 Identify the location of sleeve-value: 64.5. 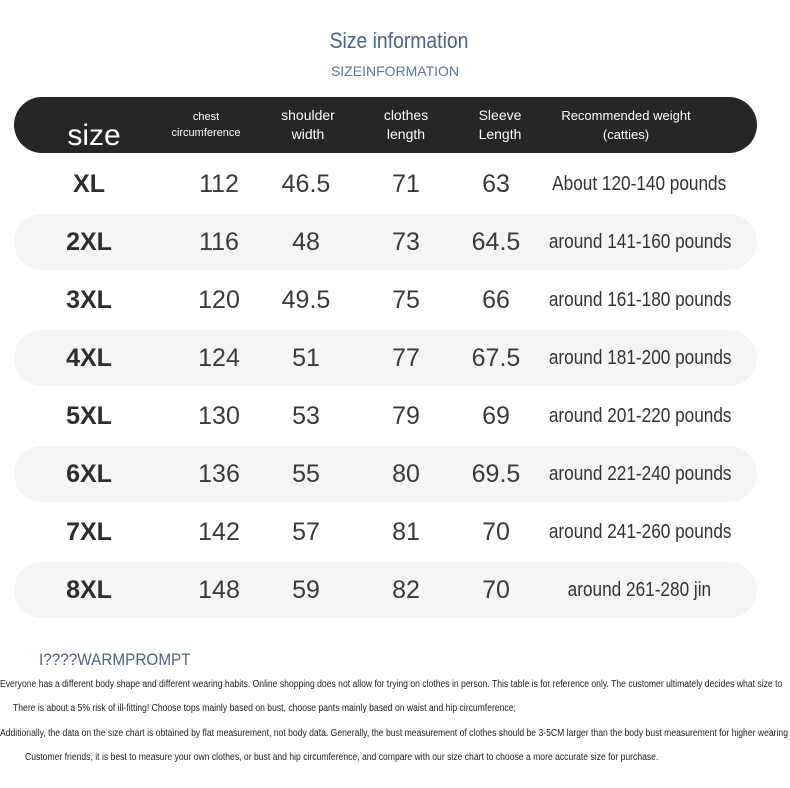
(496, 242).